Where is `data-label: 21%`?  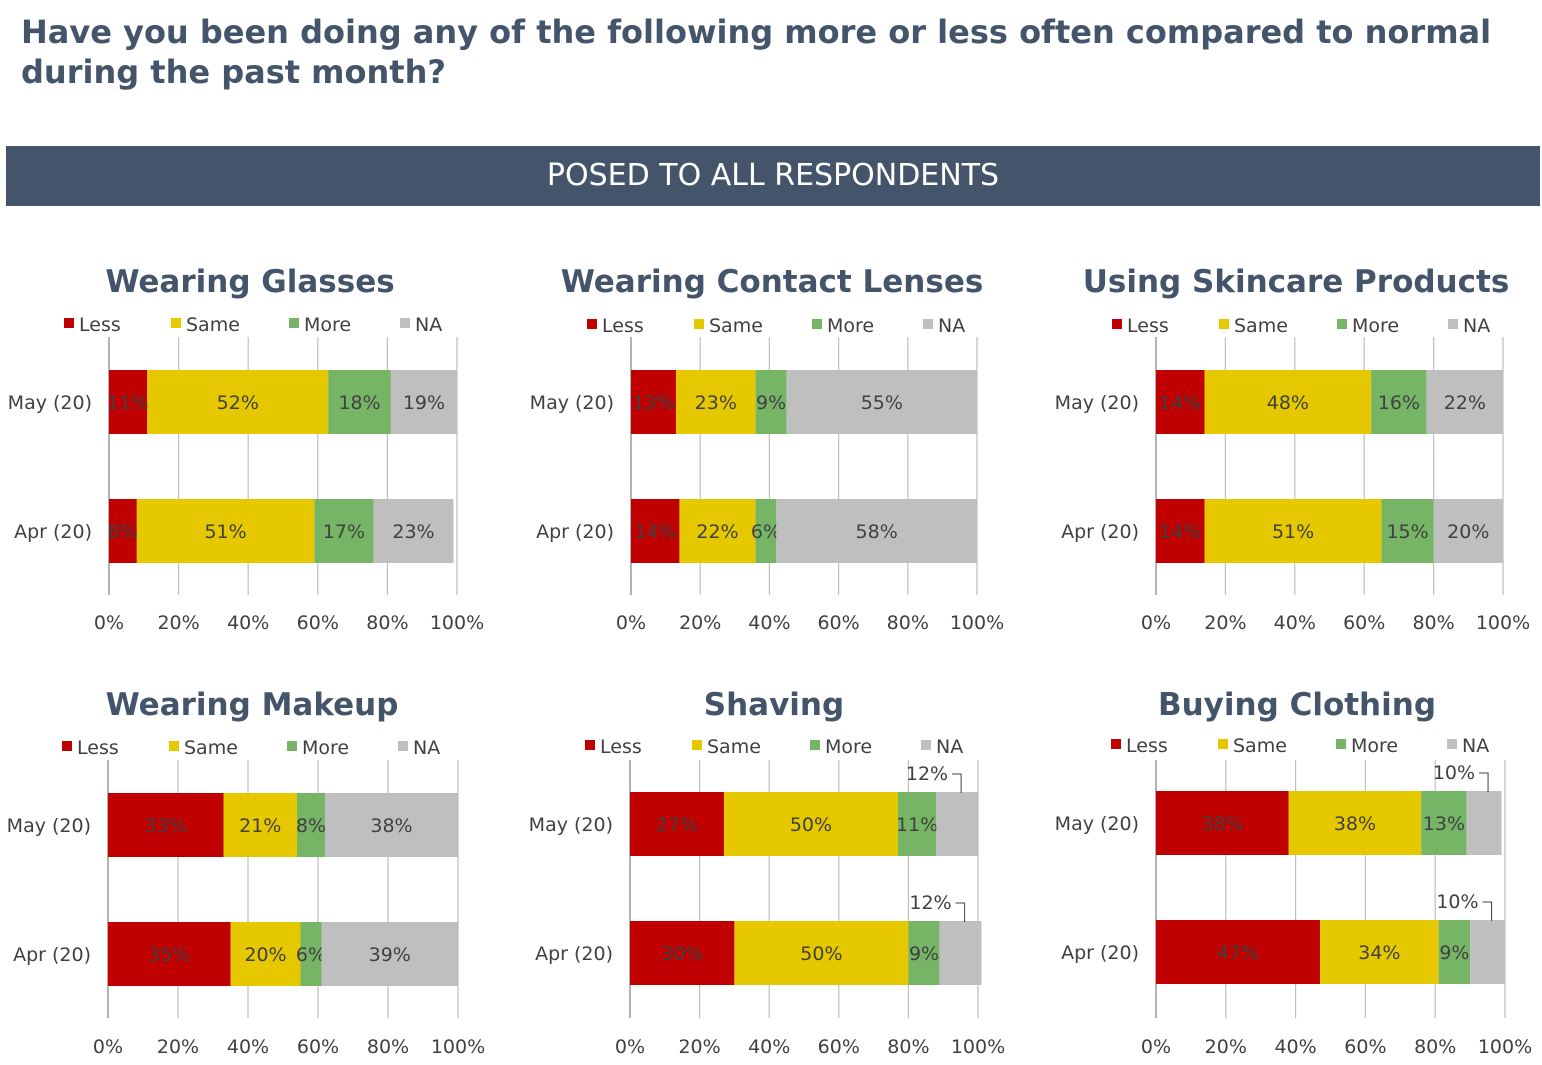
data-label: 21% is located at coordinates (260, 826).